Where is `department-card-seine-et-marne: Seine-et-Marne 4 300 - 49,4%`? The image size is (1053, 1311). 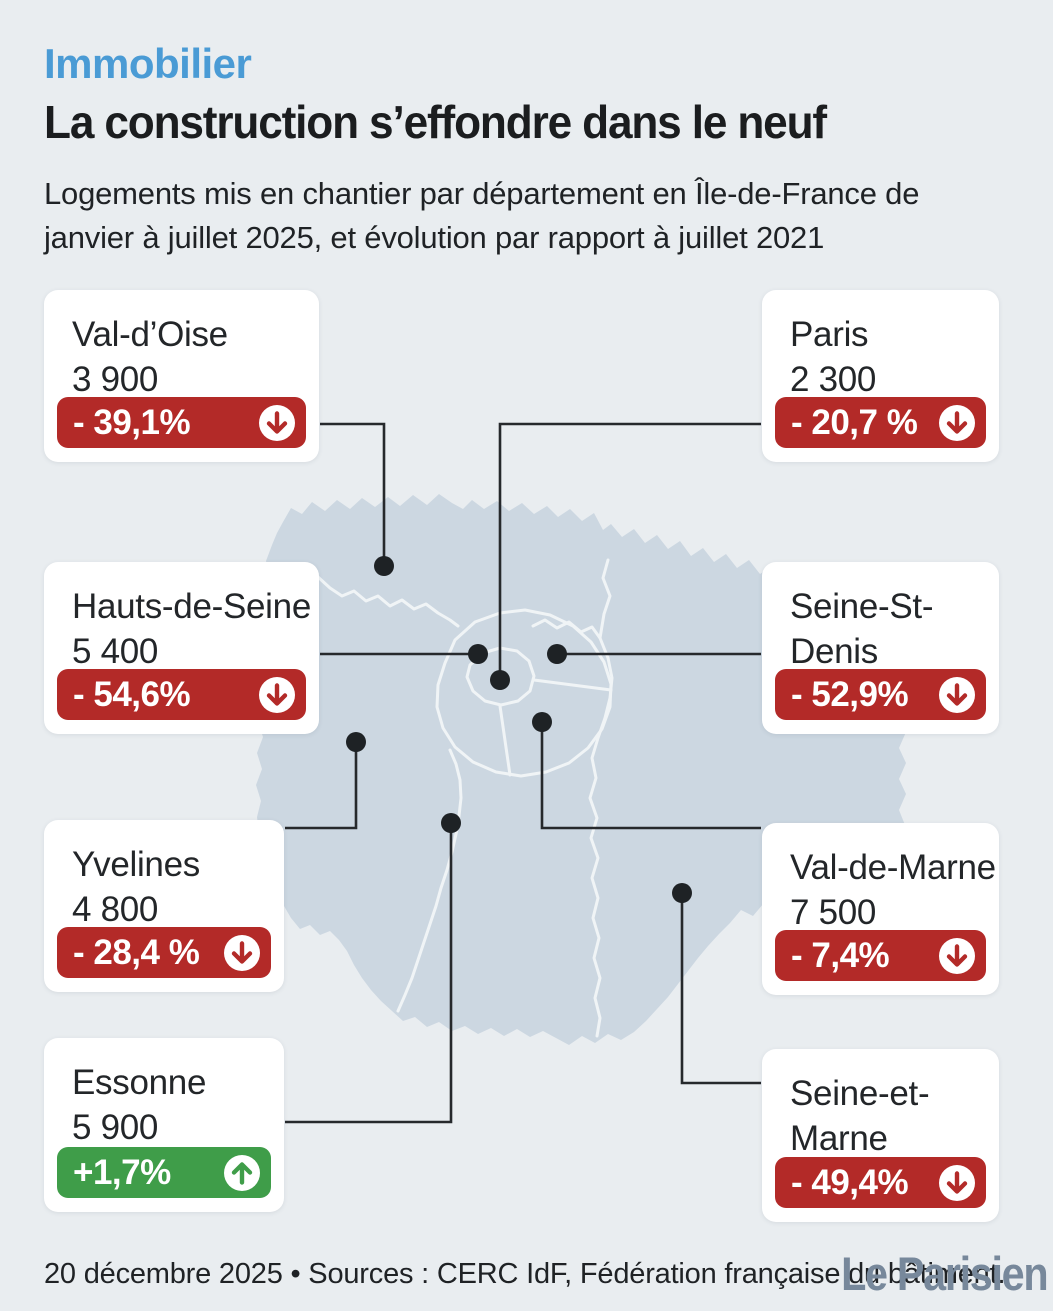 department-card-seine-et-marne: Seine-et-Marne 4 300 - 49,4% is located at coordinates (880, 1135).